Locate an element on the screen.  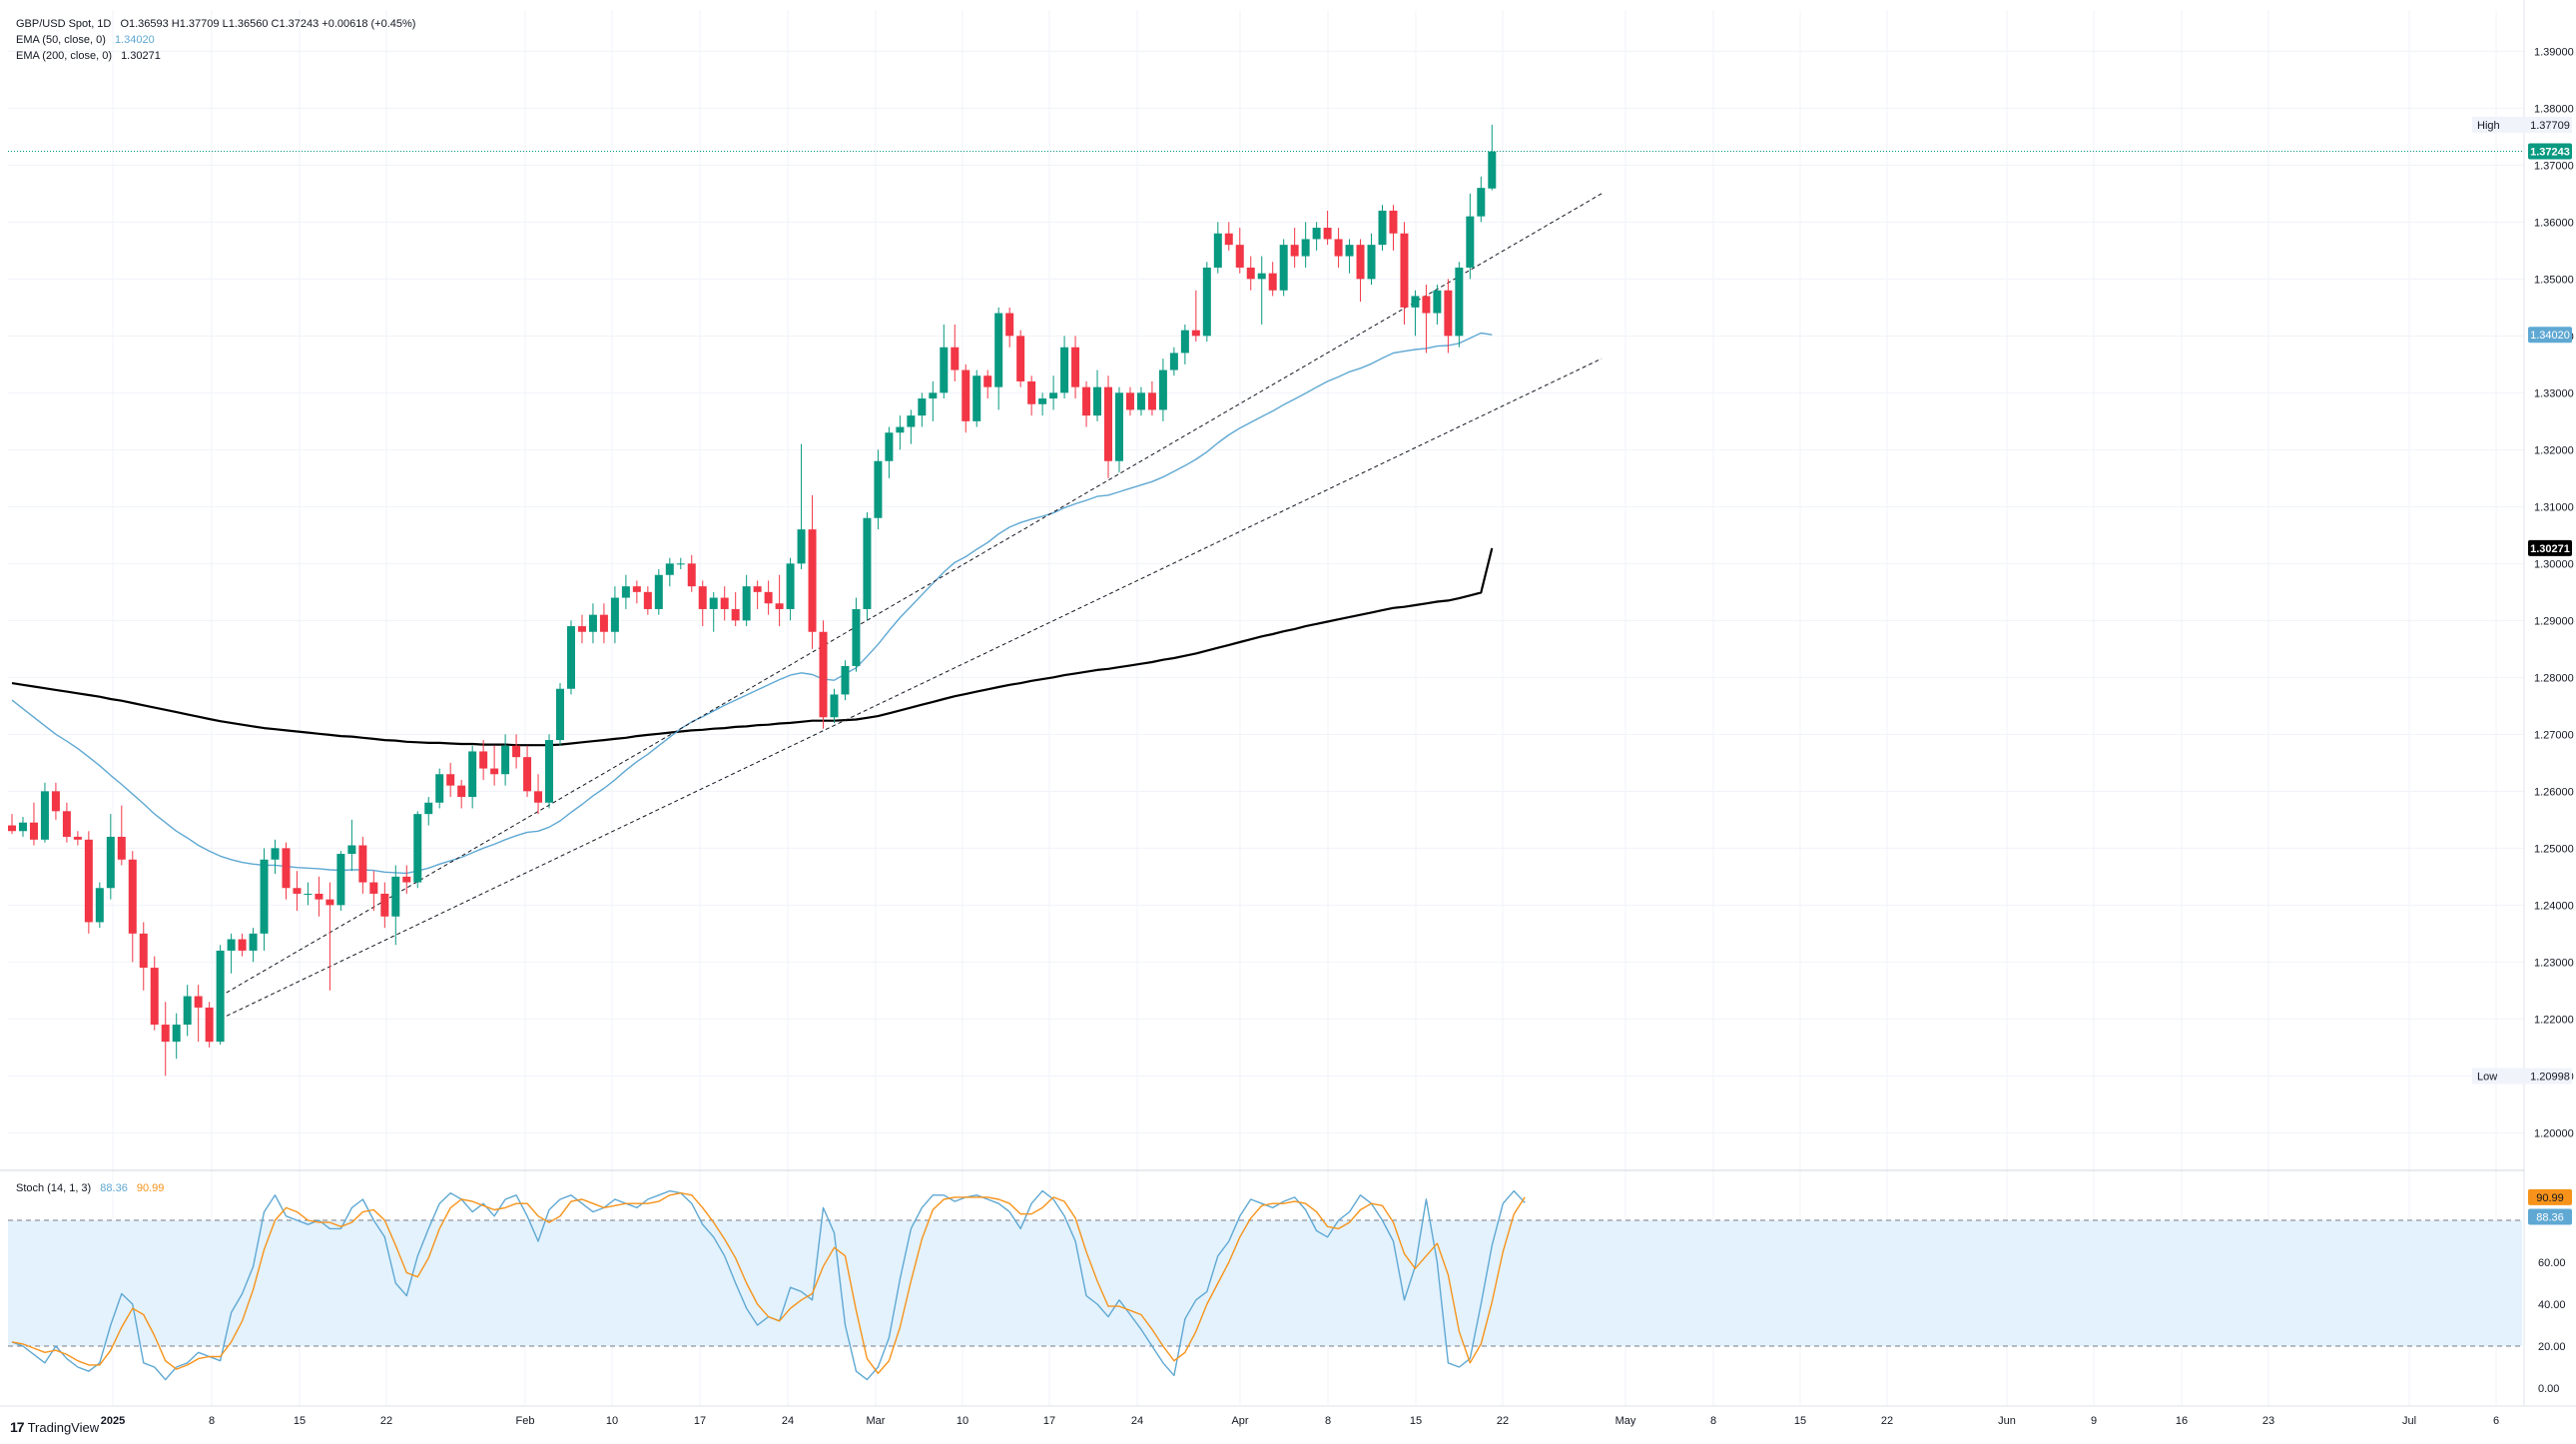
tradingview-brand: 17 TradingView is located at coordinates (54, 1427).